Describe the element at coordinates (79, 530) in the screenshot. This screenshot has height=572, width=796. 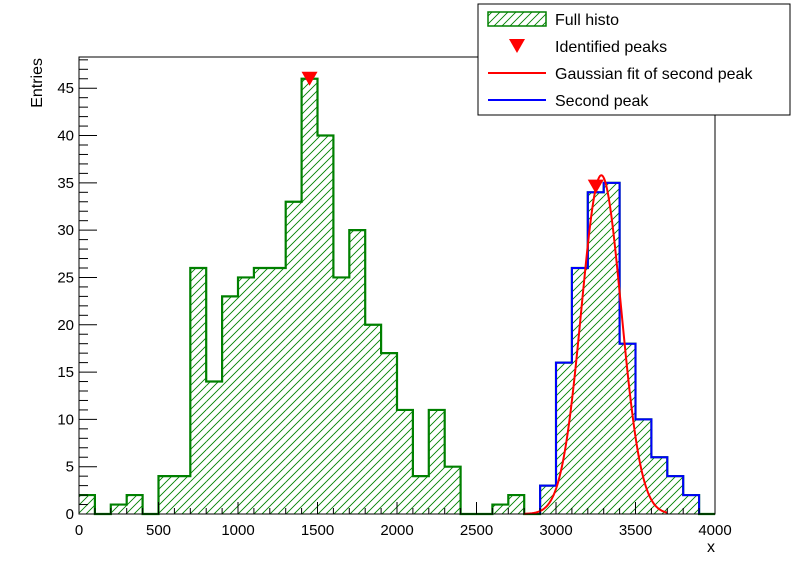
I see `x-tick-label: 0` at that location.